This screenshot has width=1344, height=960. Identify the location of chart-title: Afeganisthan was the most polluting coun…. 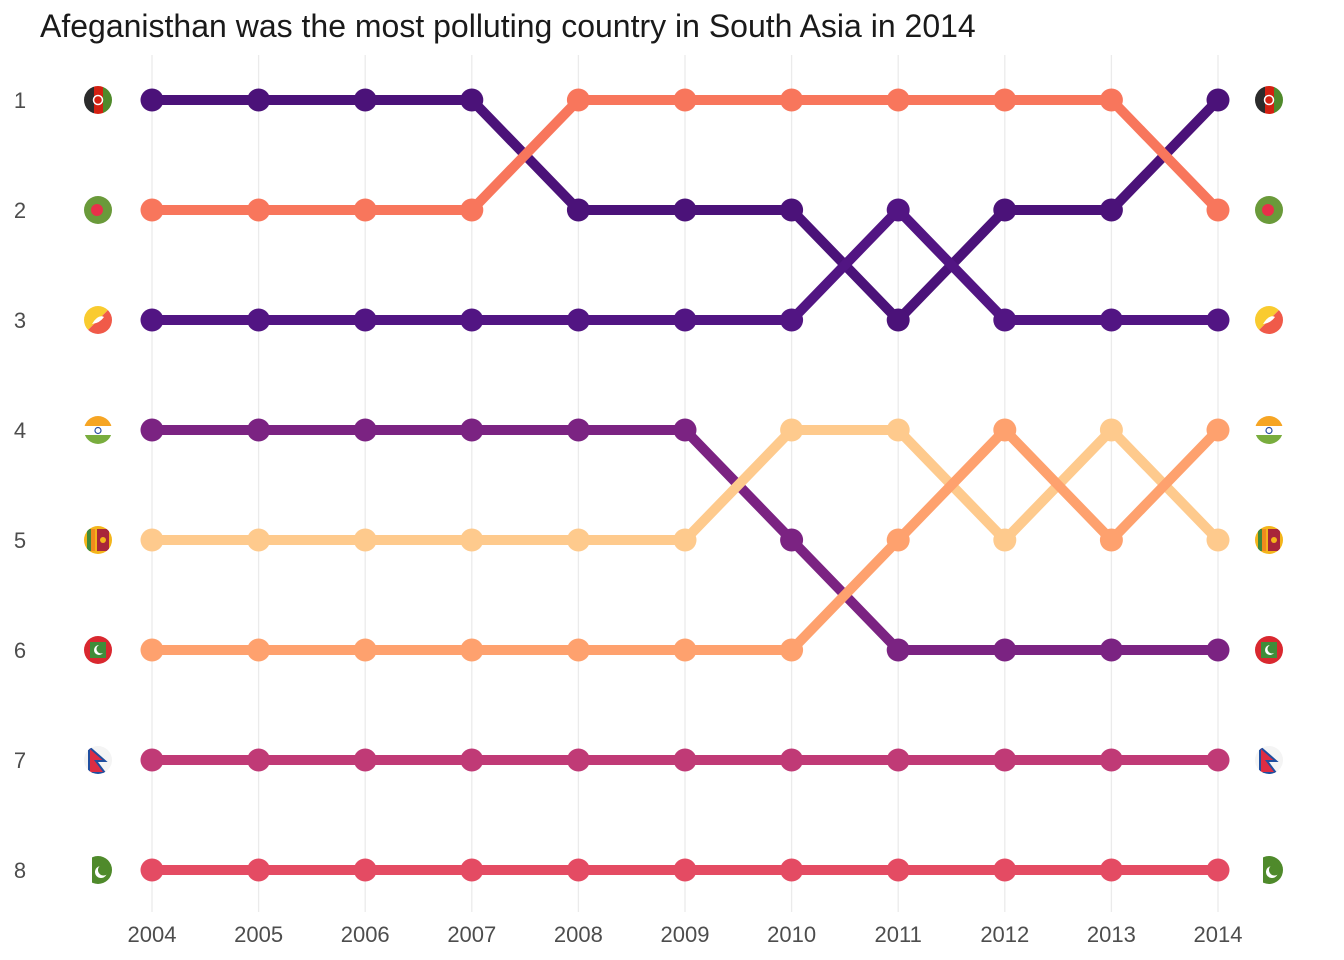
(508, 26).